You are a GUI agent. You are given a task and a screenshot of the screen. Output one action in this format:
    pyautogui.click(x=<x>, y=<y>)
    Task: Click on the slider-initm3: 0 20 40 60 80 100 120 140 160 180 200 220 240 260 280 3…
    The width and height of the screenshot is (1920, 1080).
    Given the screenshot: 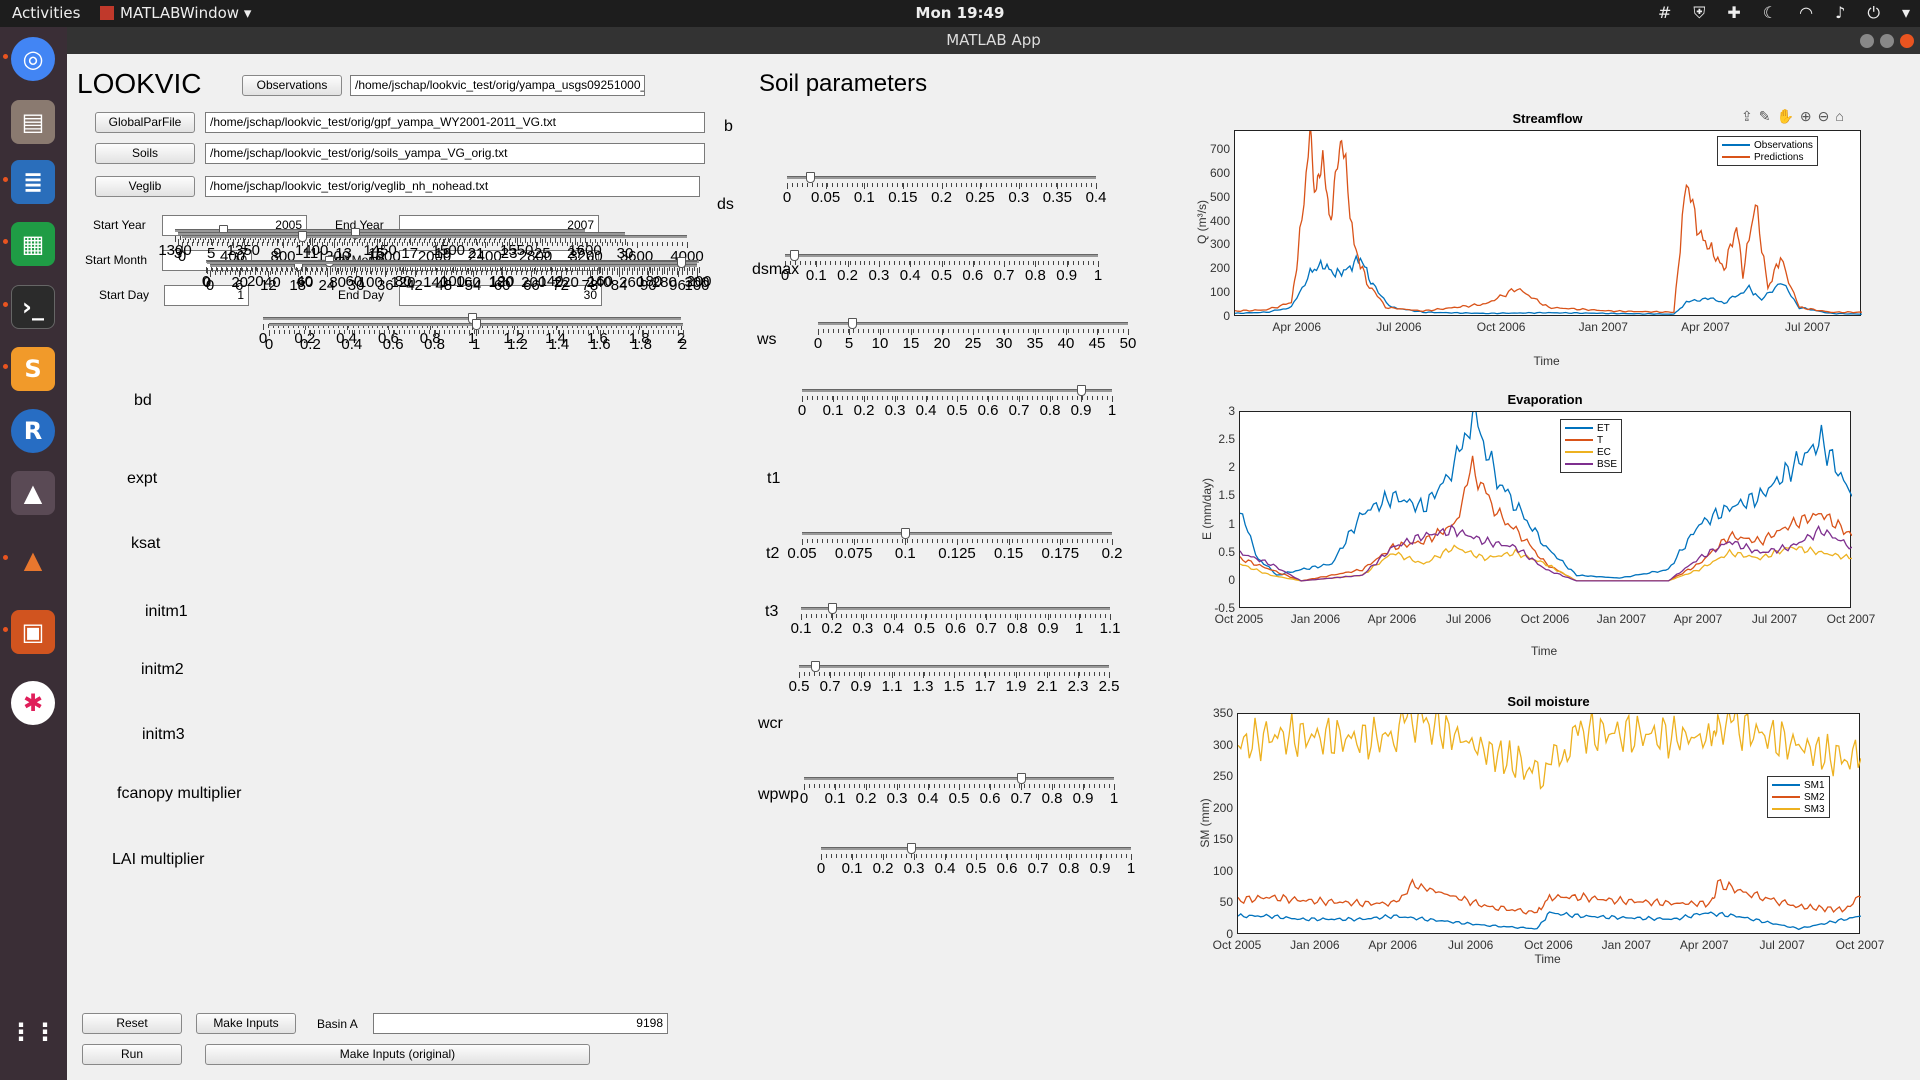 What is the action you would take?
    pyautogui.click(x=456, y=276)
    